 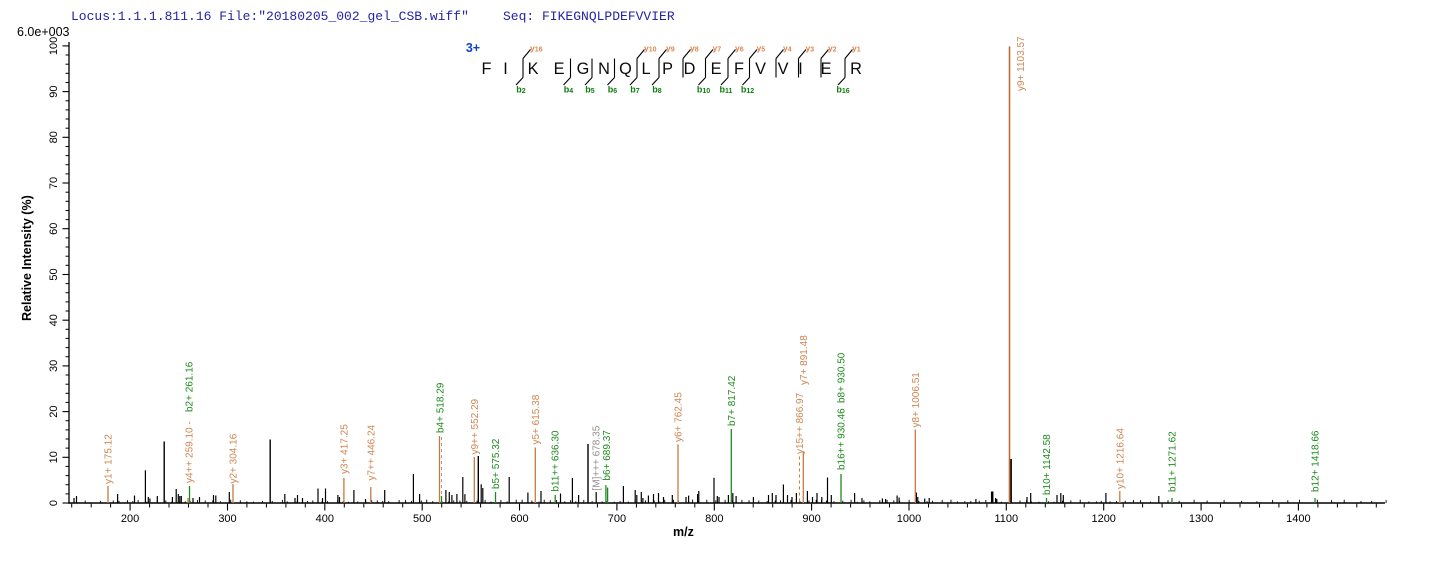 I want to click on svg-text: 20, so click(x=54, y=411).